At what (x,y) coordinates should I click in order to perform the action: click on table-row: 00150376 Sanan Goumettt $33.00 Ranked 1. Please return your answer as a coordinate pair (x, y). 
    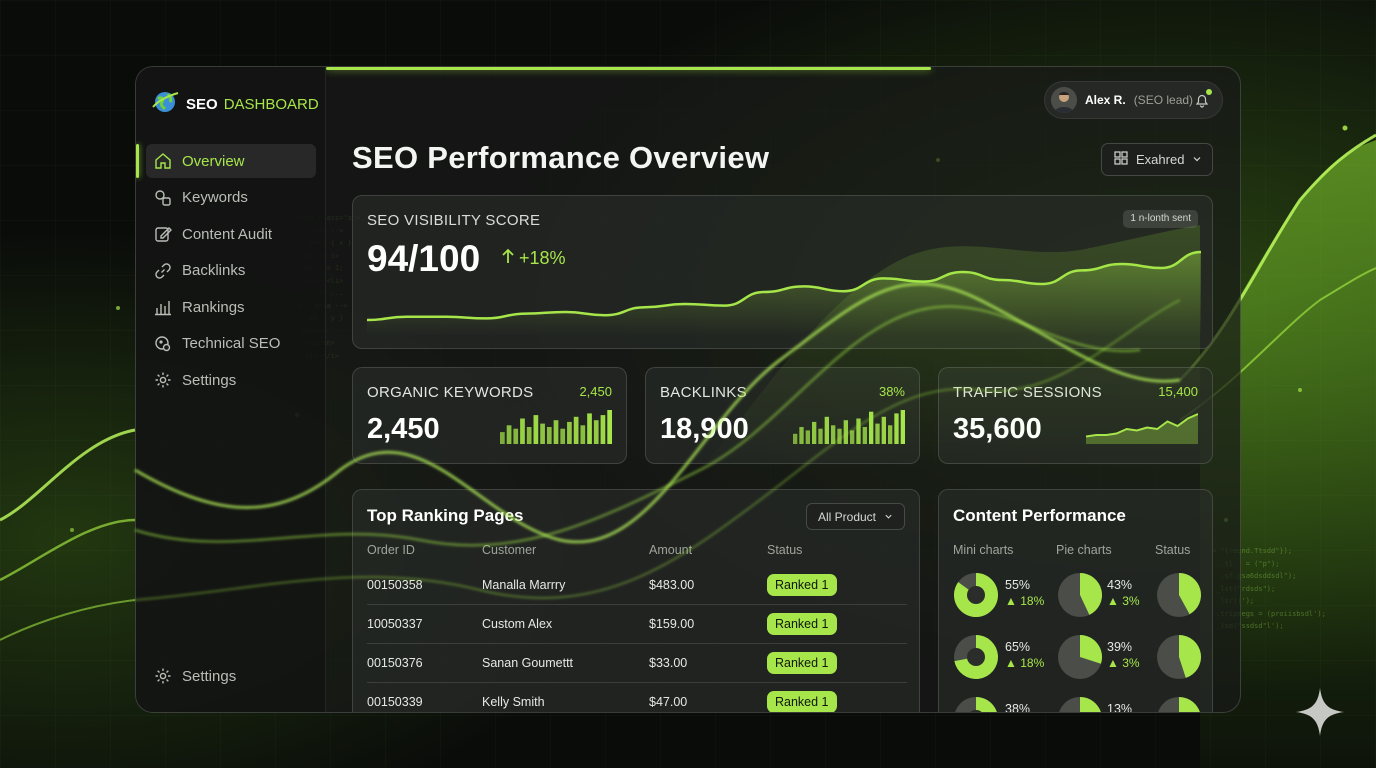
    Looking at the image, I should click on (637, 663).